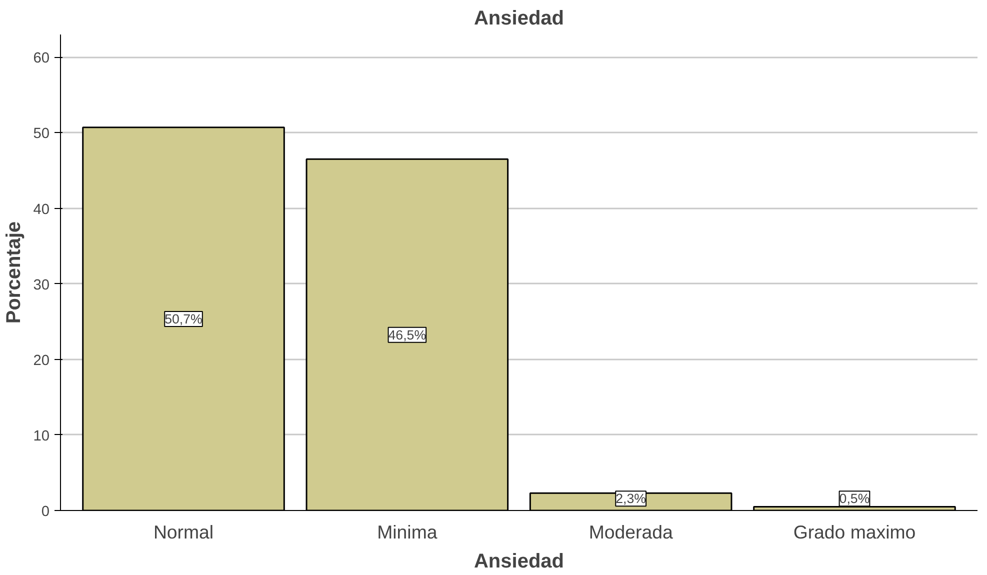 The width and height of the screenshot is (987, 575). What do you see at coordinates (41, 285) in the screenshot?
I see `y-tick-label: 30` at bounding box center [41, 285].